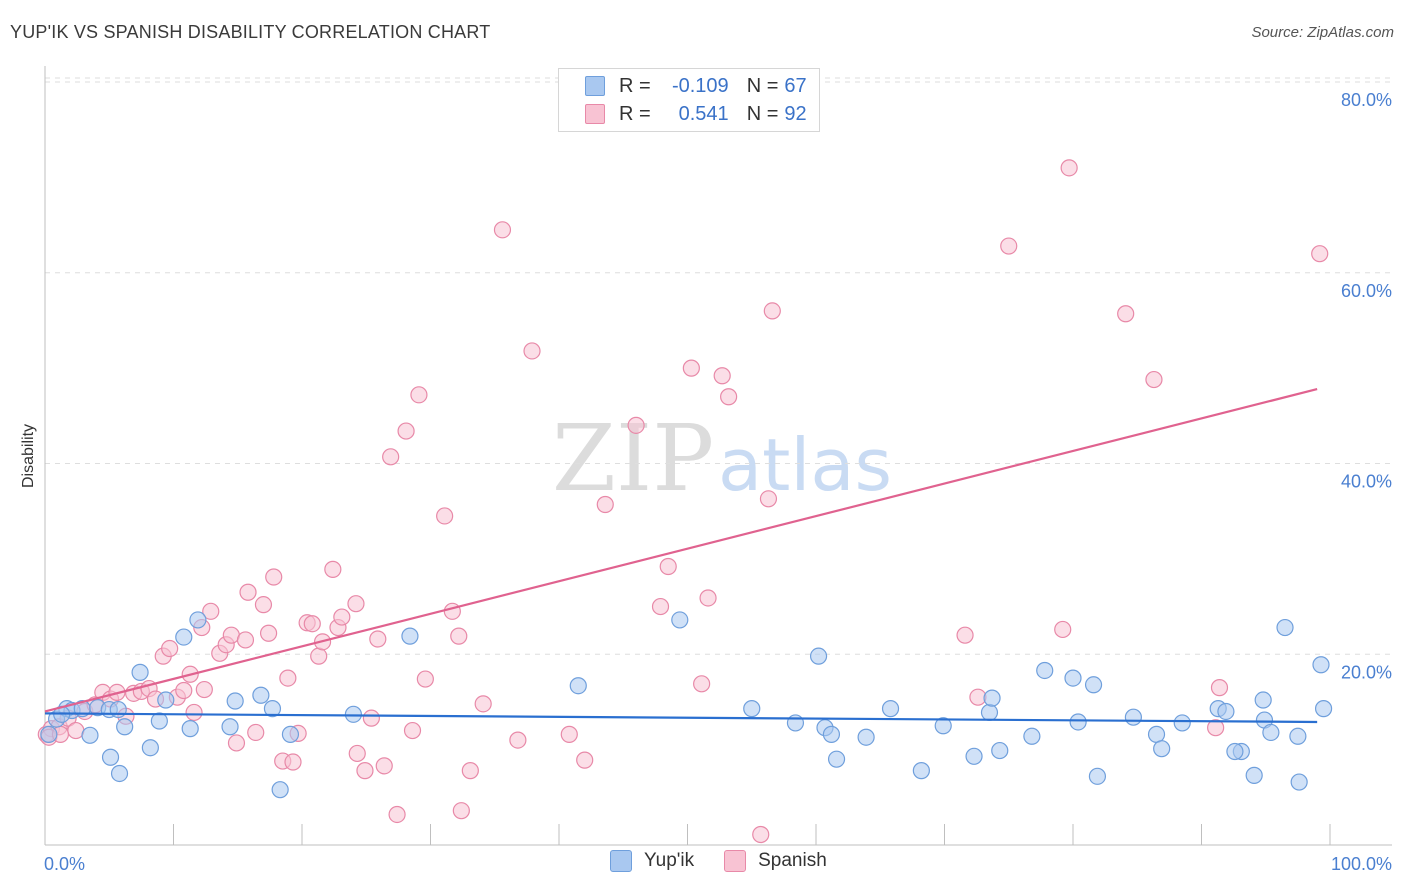 This screenshot has width=1406, height=892. Describe the element at coordinates (1322, 32) in the screenshot. I see `source-credit: Source: ZipAtlas.com` at that location.